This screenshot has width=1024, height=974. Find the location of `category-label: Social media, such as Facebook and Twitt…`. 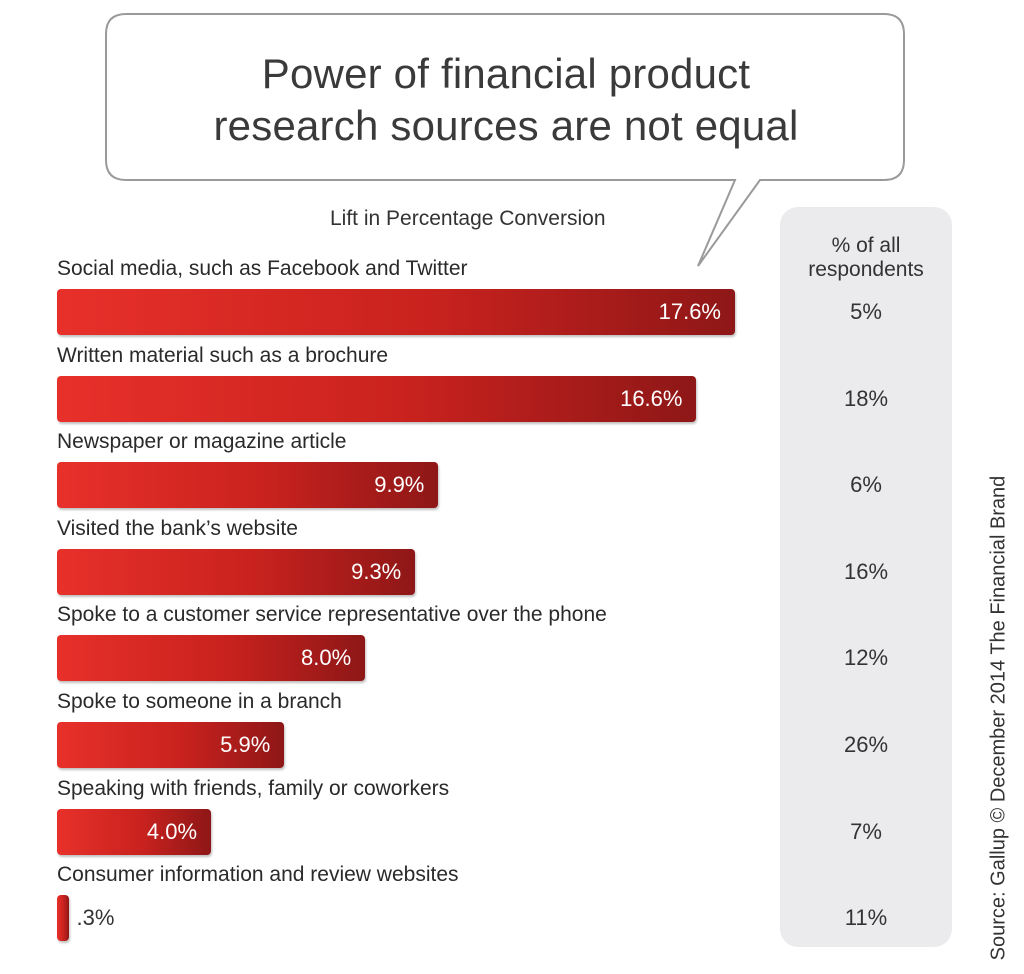

category-label: Social media, such as Facebook and Twitt… is located at coordinates (262, 268).